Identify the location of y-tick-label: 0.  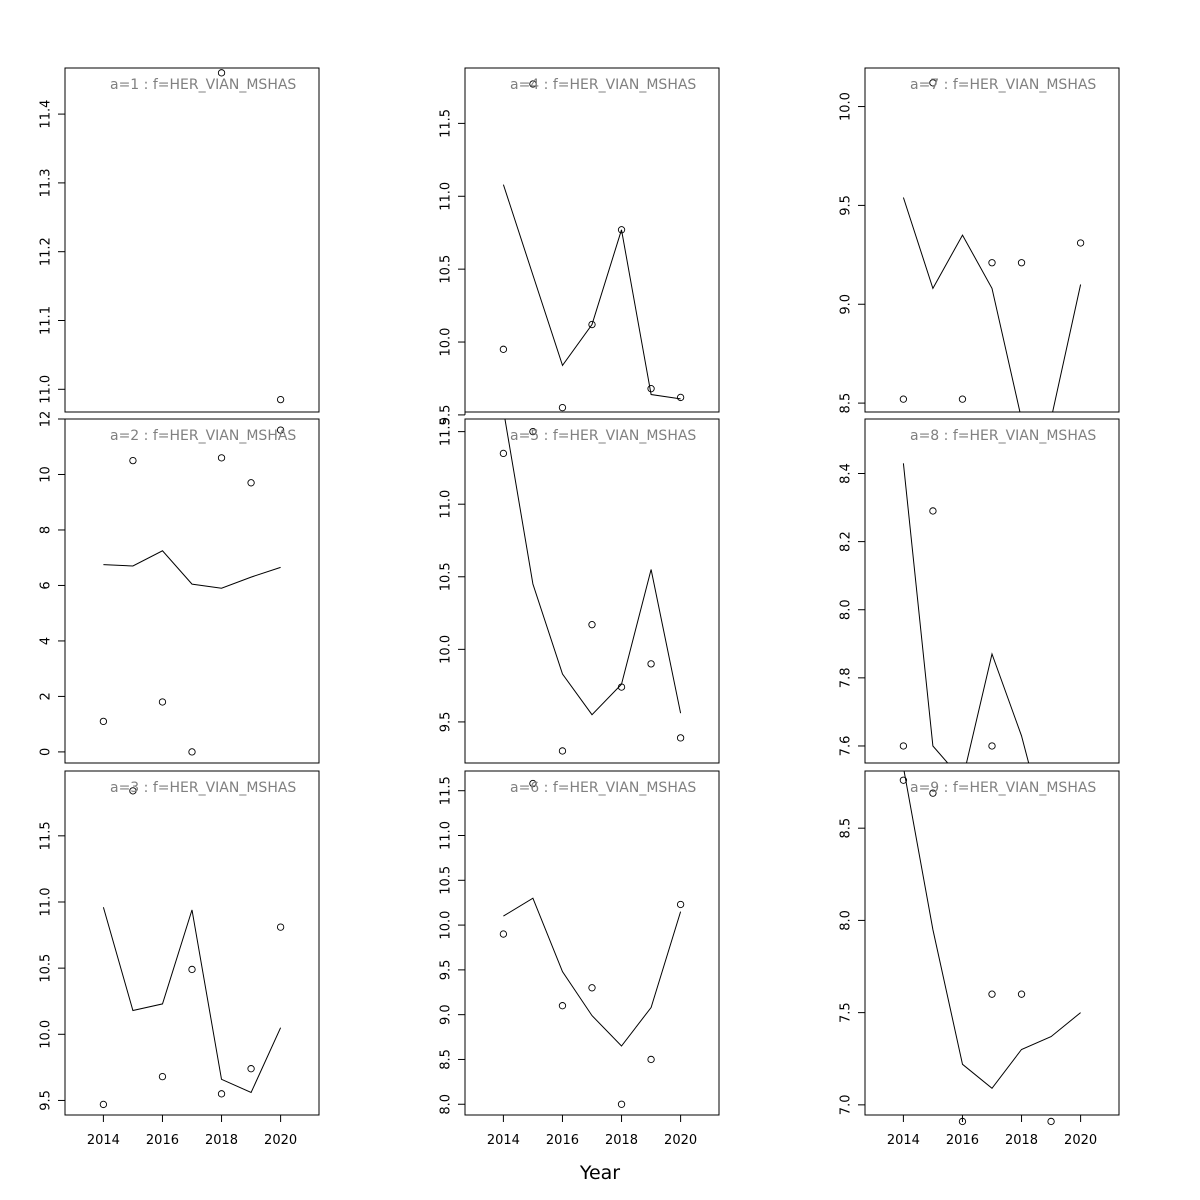
(46, 752).